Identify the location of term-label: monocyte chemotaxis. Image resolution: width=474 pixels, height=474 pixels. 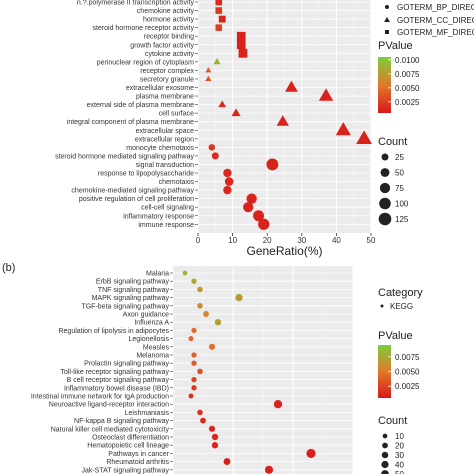
(160, 148).